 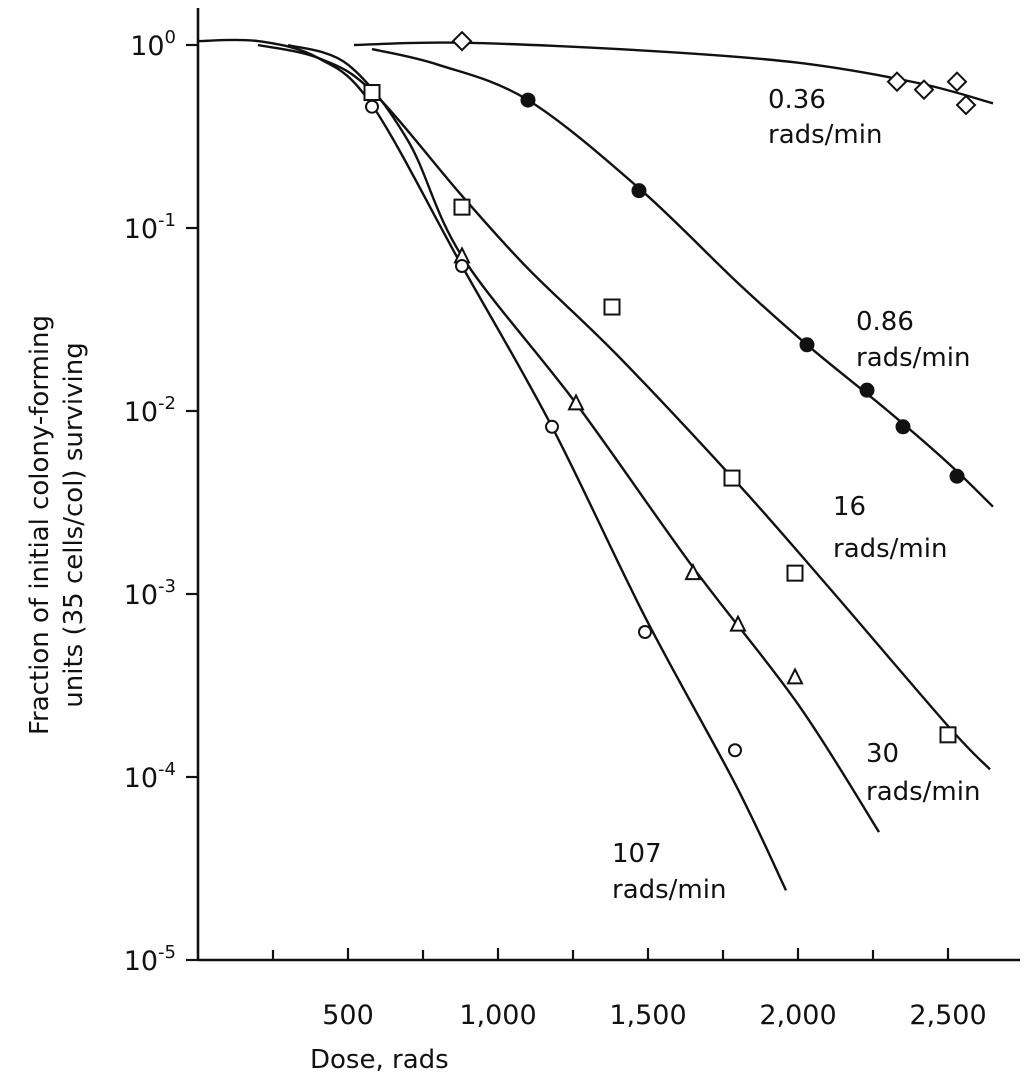 What do you see at coordinates (669, 872) in the screenshot?
I see `series-label-107: 107 rads/min` at bounding box center [669, 872].